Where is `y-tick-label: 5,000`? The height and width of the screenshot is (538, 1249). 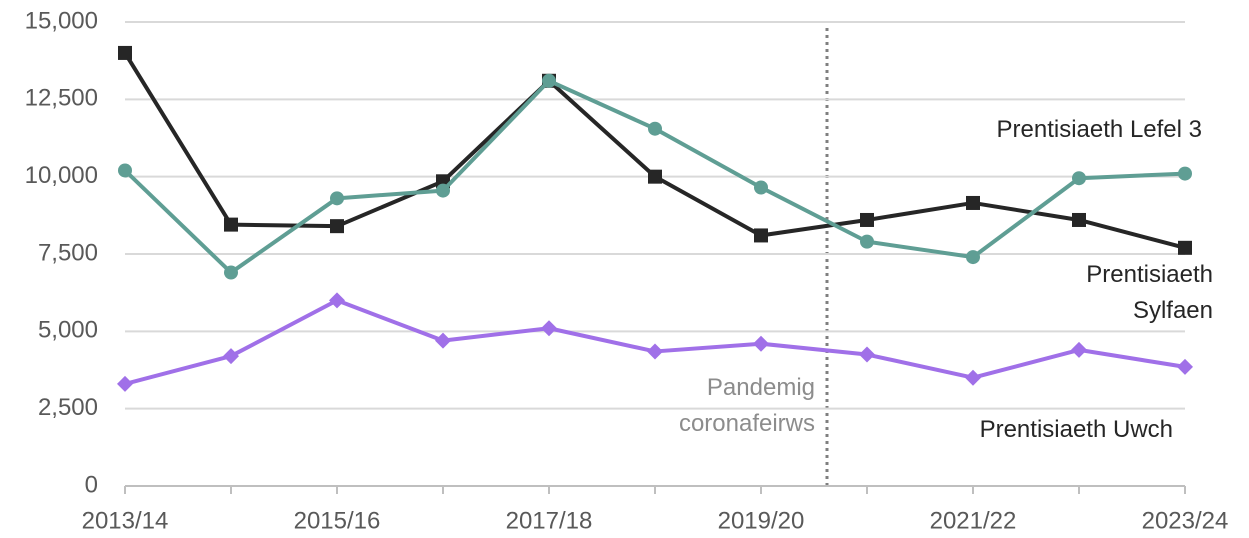 y-tick-label: 5,000 is located at coordinates (68, 330).